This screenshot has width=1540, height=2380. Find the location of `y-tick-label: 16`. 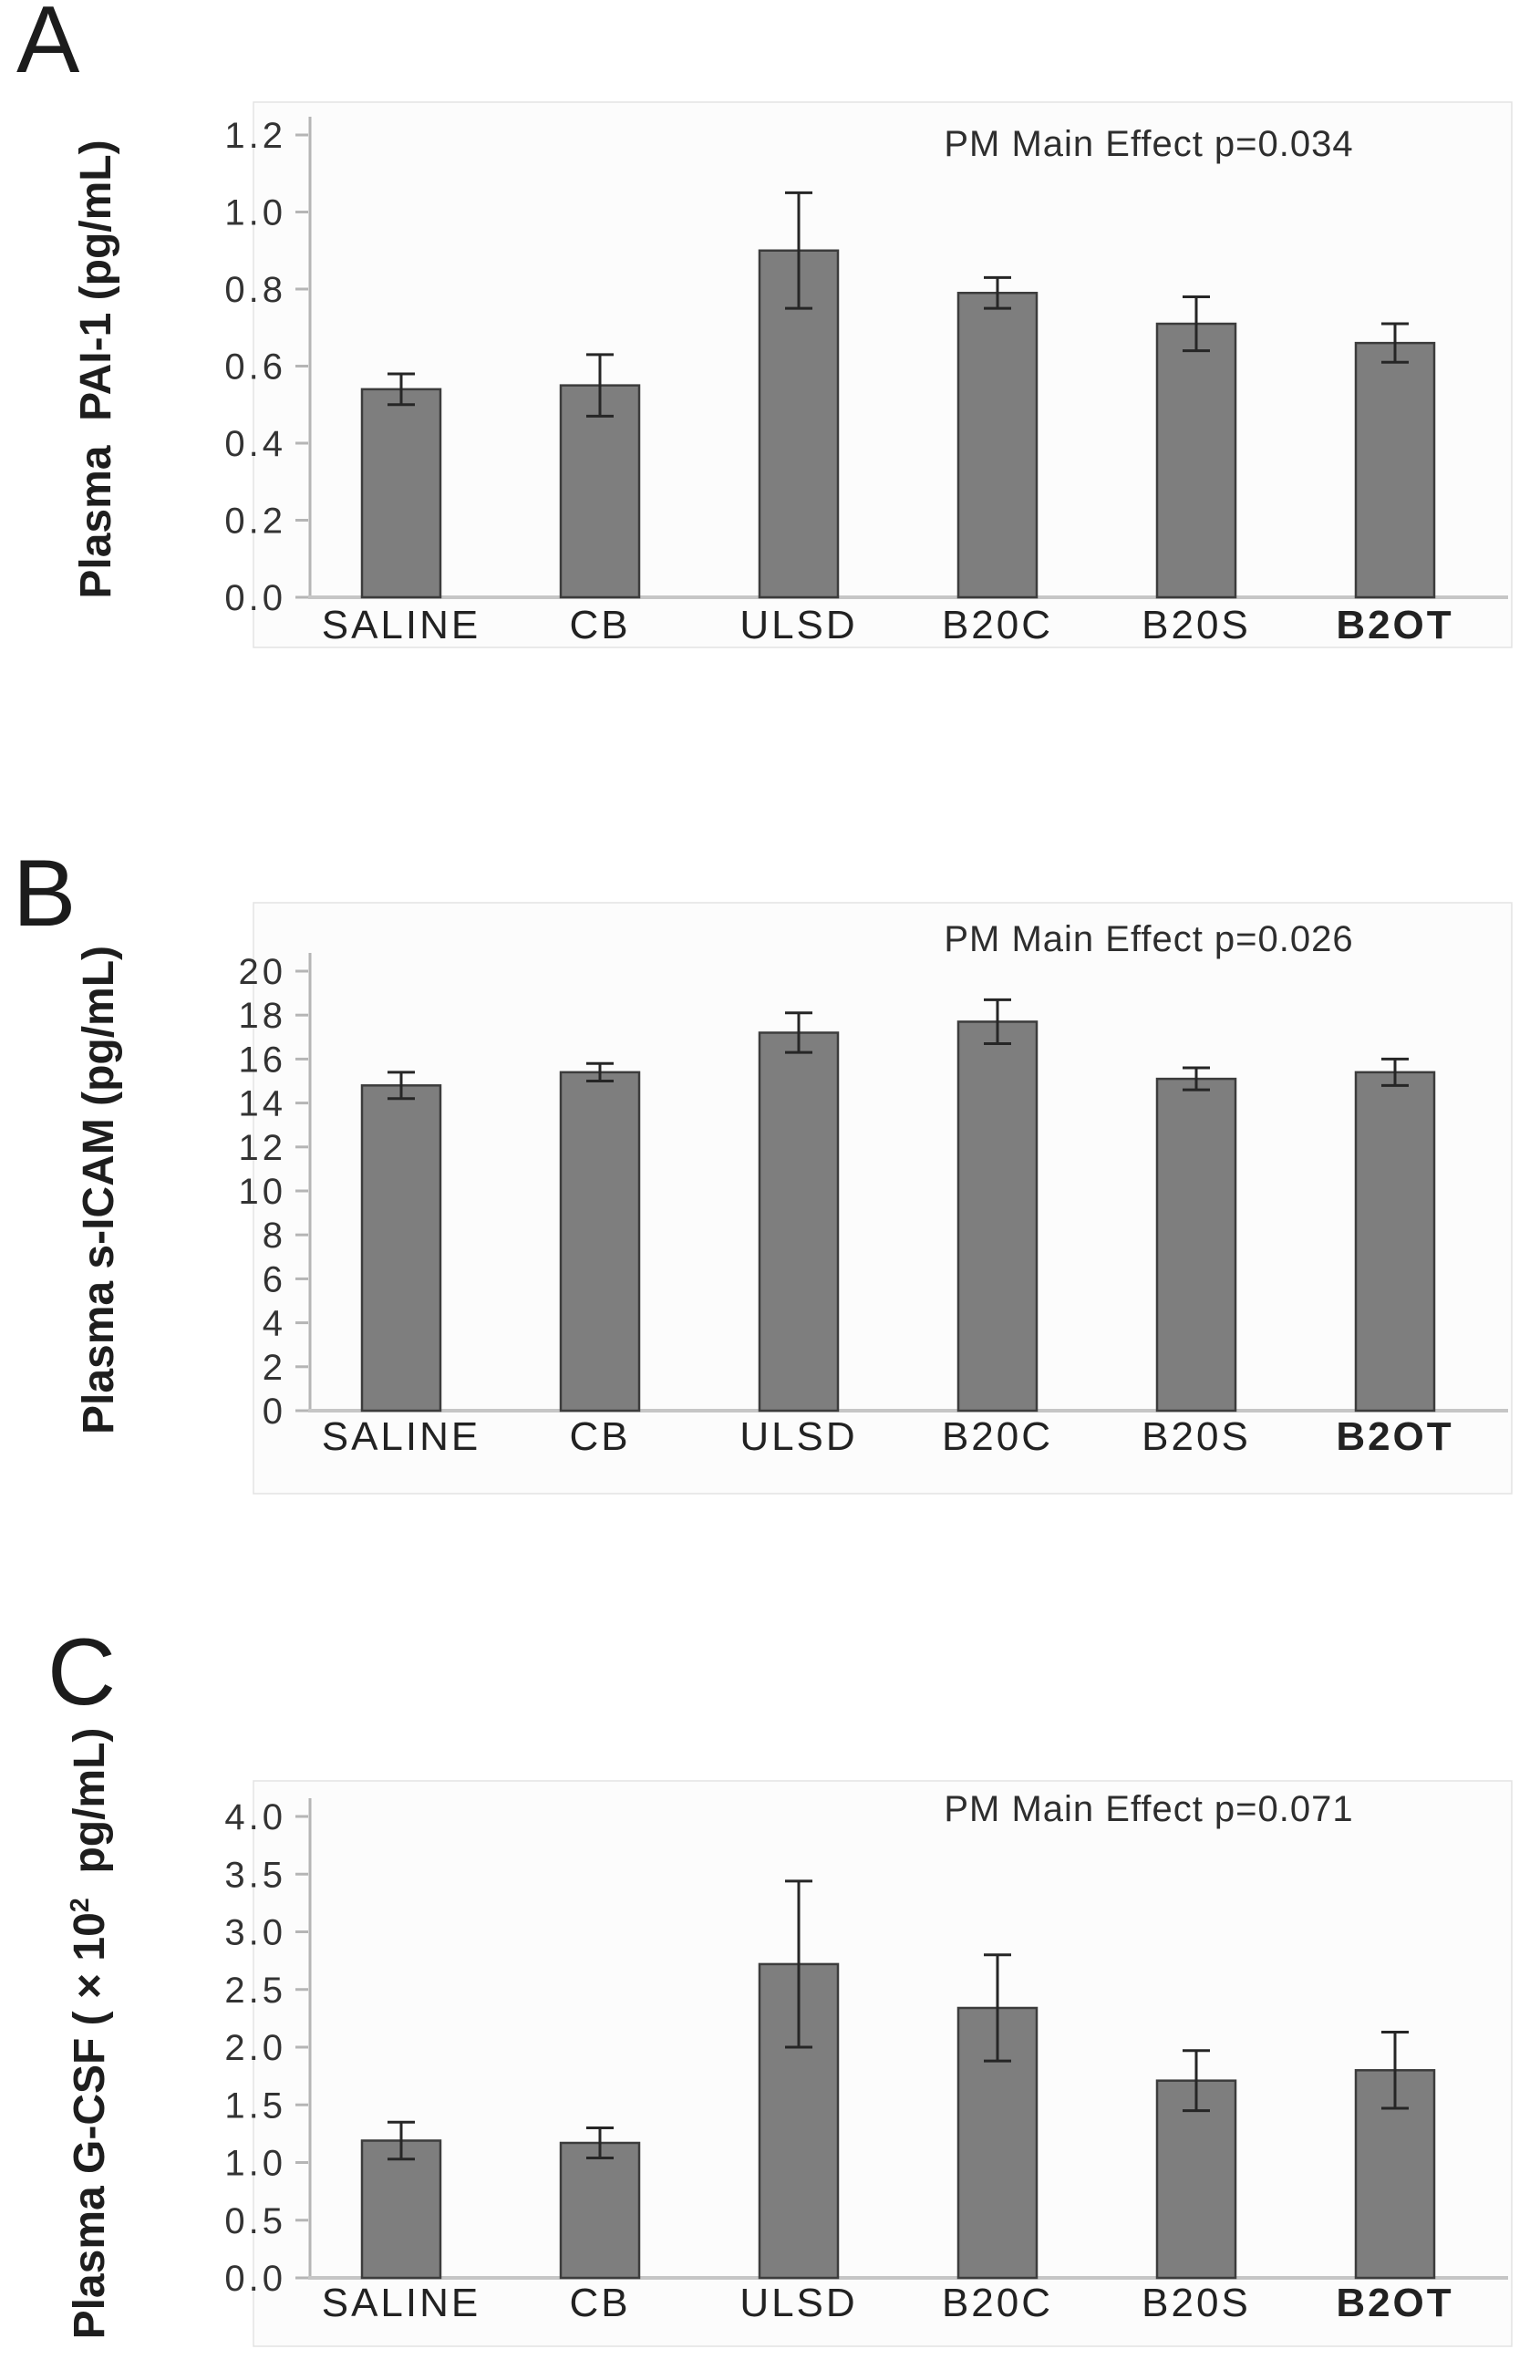

y-tick-label: 16 is located at coordinates (263, 1060).